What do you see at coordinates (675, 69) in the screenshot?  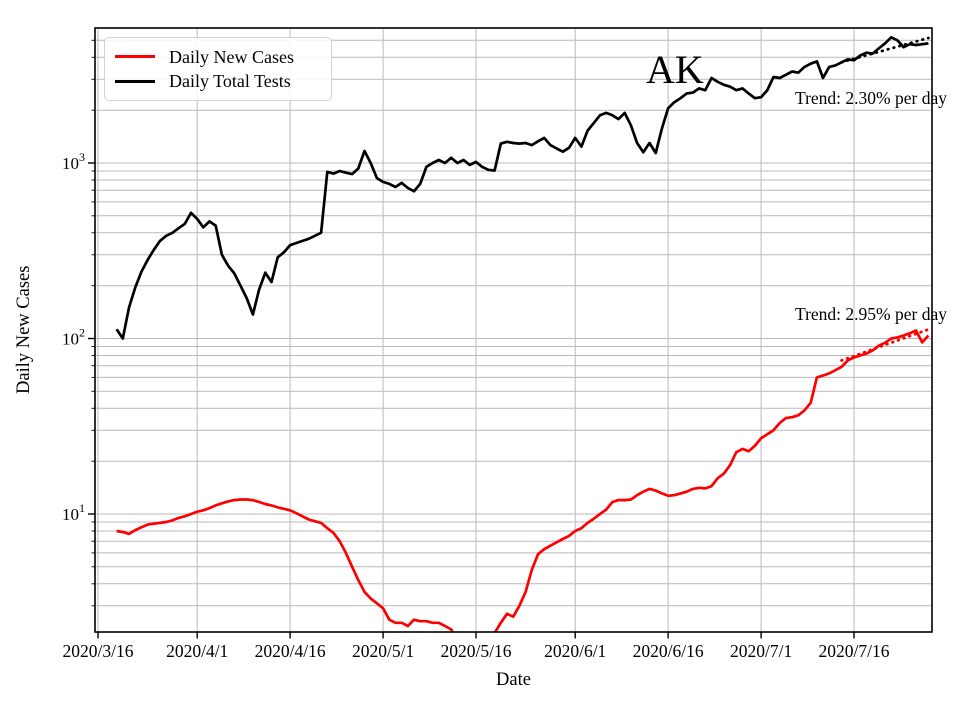 I see `chart-title: AK` at bounding box center [675, 69].